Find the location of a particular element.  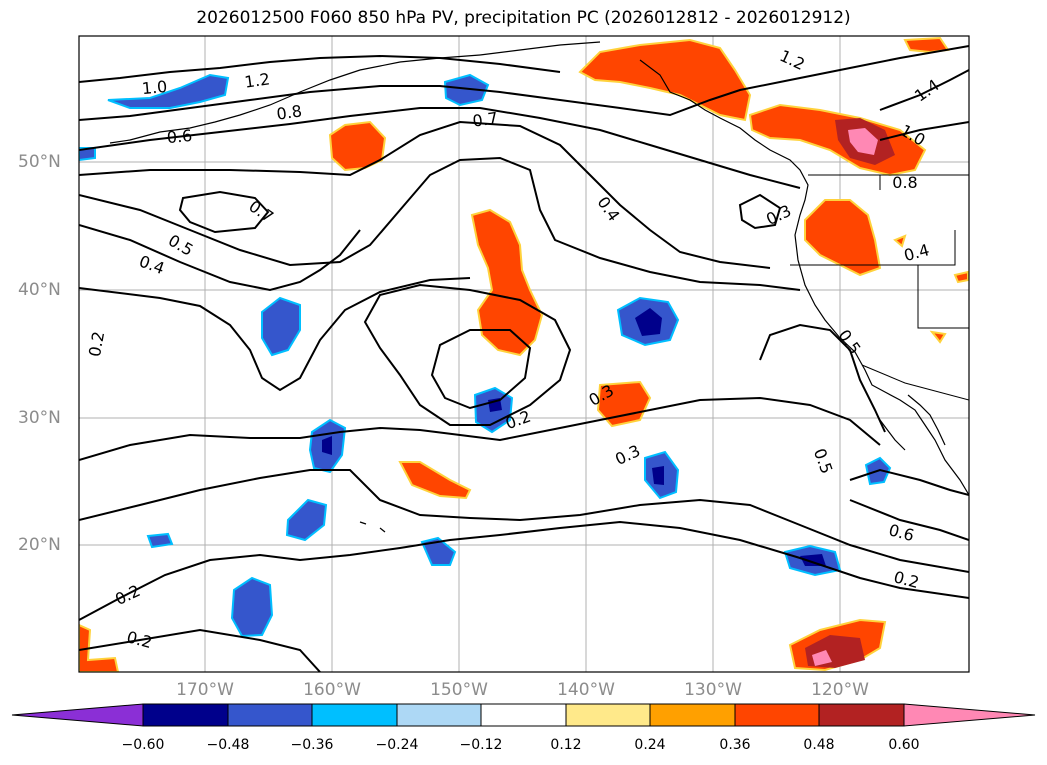

colorbar-extend-low is located at coordinates (77, 715).